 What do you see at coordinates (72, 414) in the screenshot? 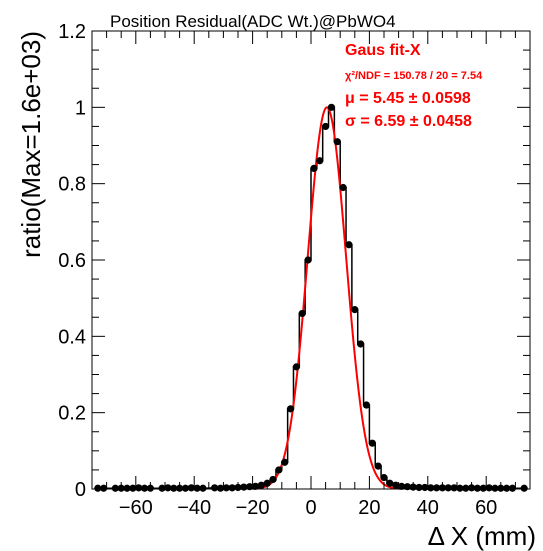
I see `y-tick-label: 0.2` at bounding box center [72, 414].